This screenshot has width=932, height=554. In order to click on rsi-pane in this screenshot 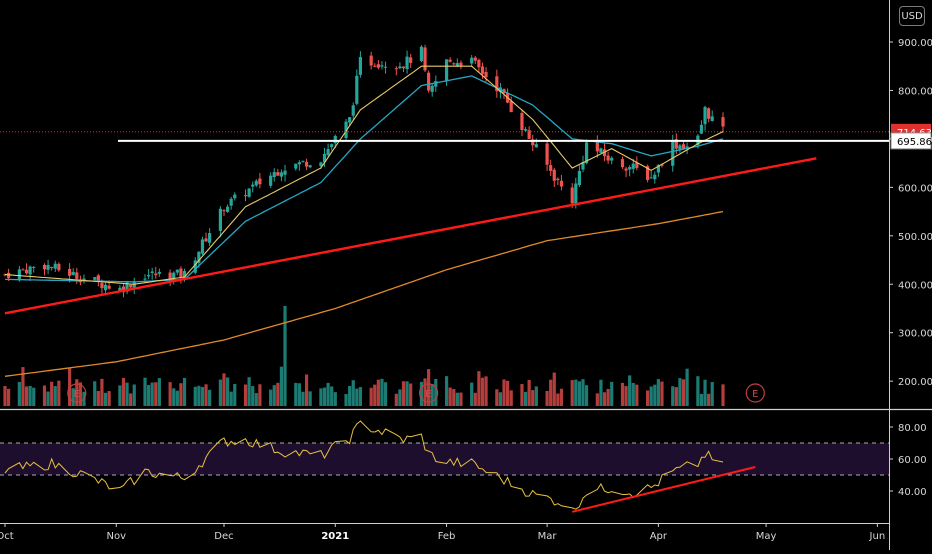, I will do `click(444, 459)`.